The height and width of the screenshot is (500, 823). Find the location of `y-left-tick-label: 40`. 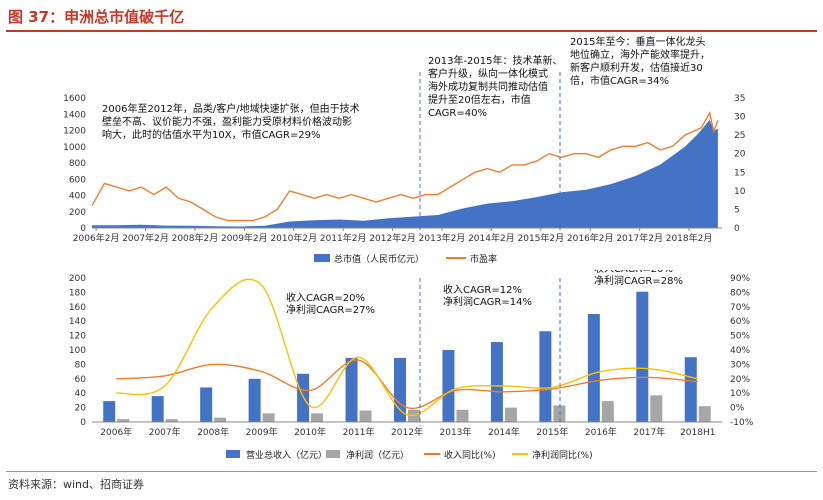

y-left-tick-label: 40 is located at coordinates (81, 394).